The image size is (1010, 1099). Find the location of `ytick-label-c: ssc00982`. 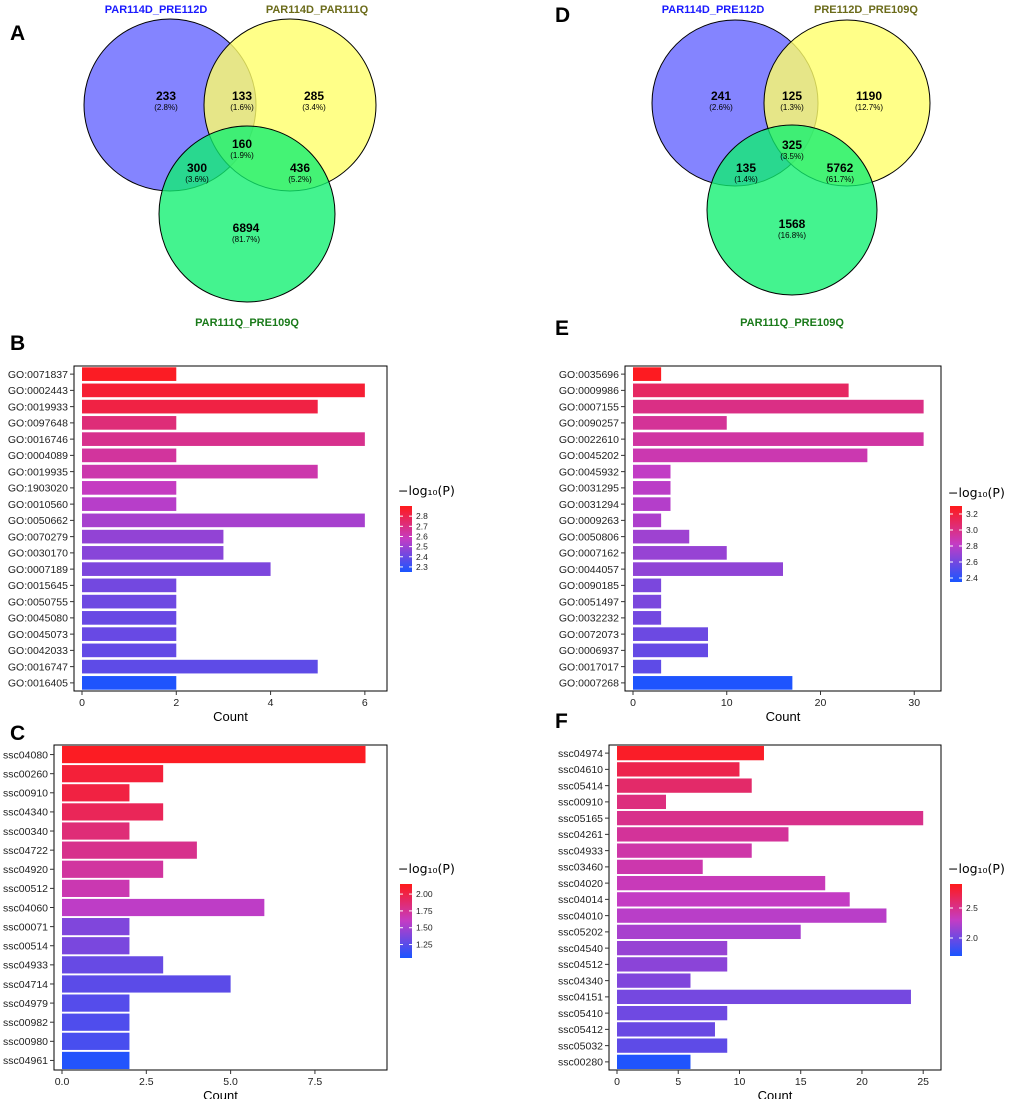

ytick-label-c: ssc00982 is located at coordinates (25, 1023).